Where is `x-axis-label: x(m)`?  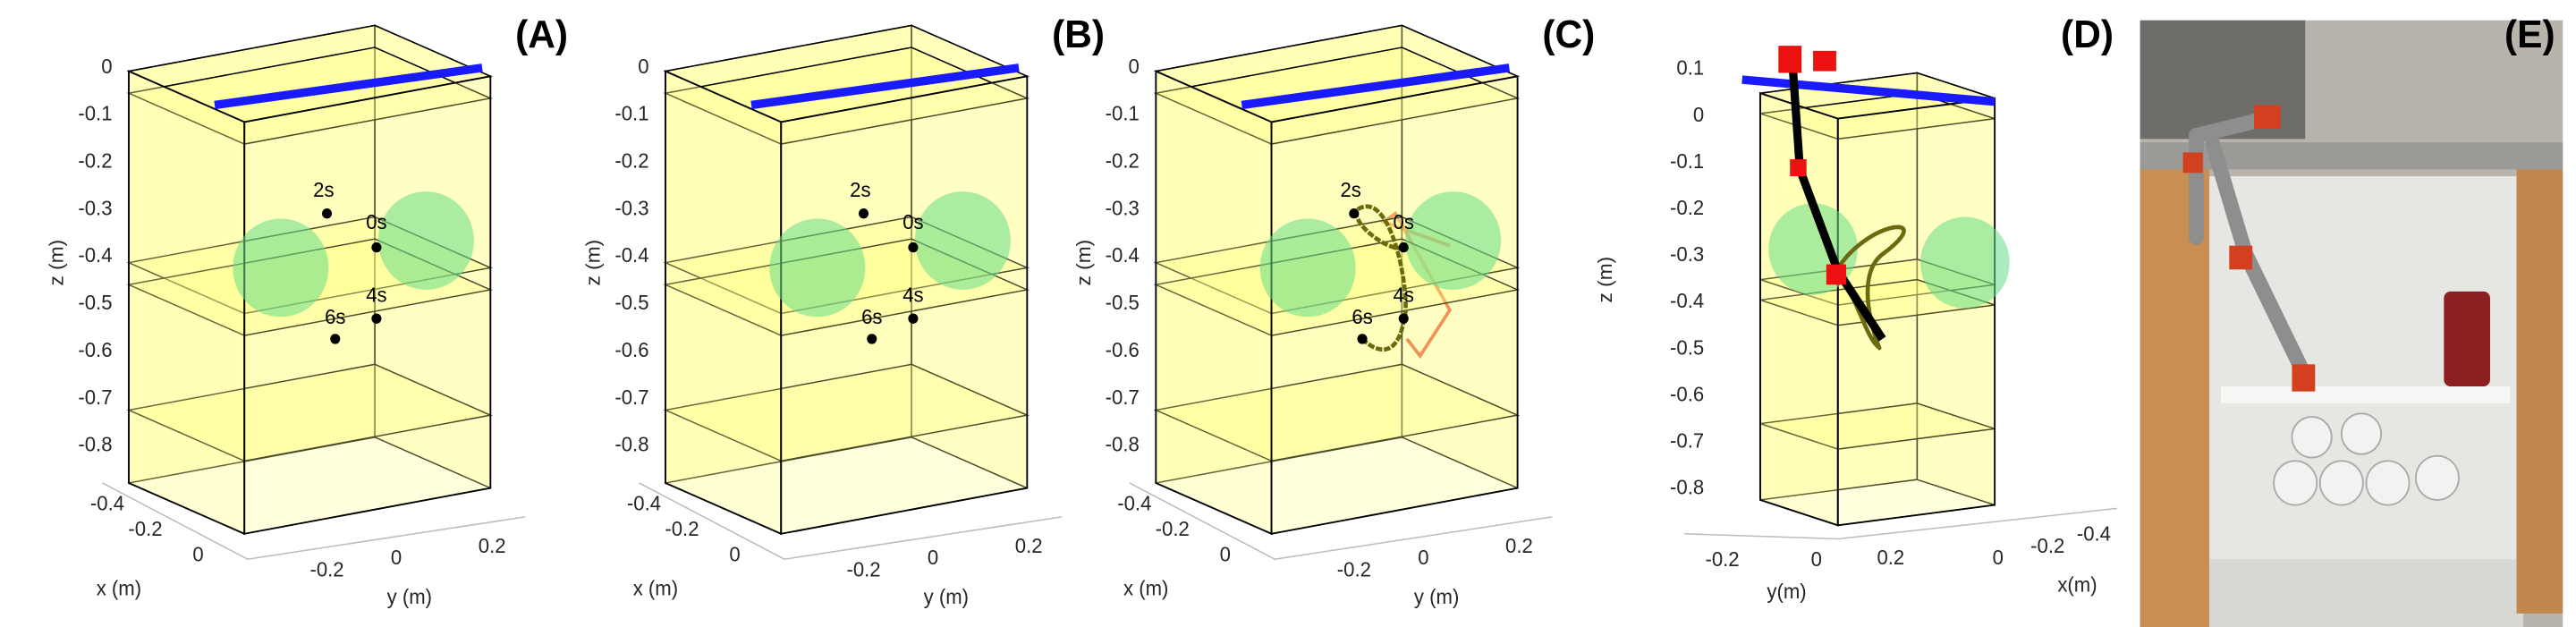
x-axis-label: x(m) is located at coordinates (2077, 584).